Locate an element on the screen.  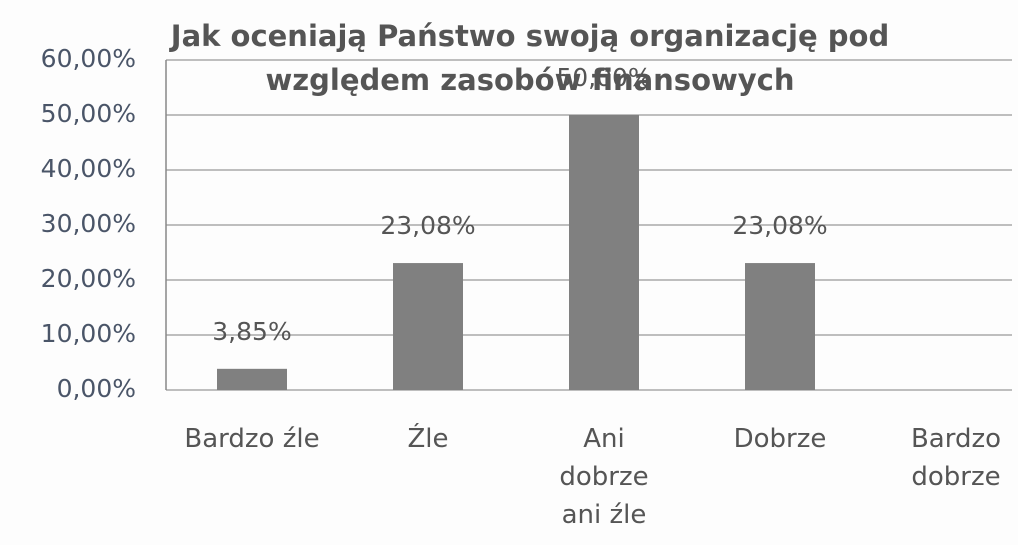
y-tick-label: 60,00% is located at coordinates (88, 58).